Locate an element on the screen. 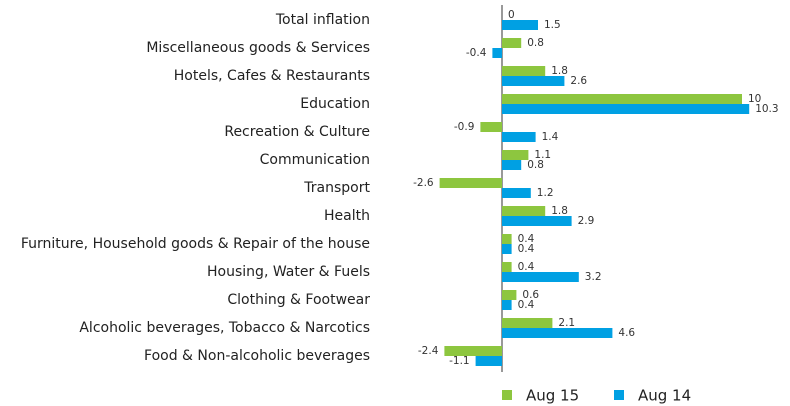 This screenshot has height=406, width=790. value-label: 1.5 is located at coordinates (552, 25).